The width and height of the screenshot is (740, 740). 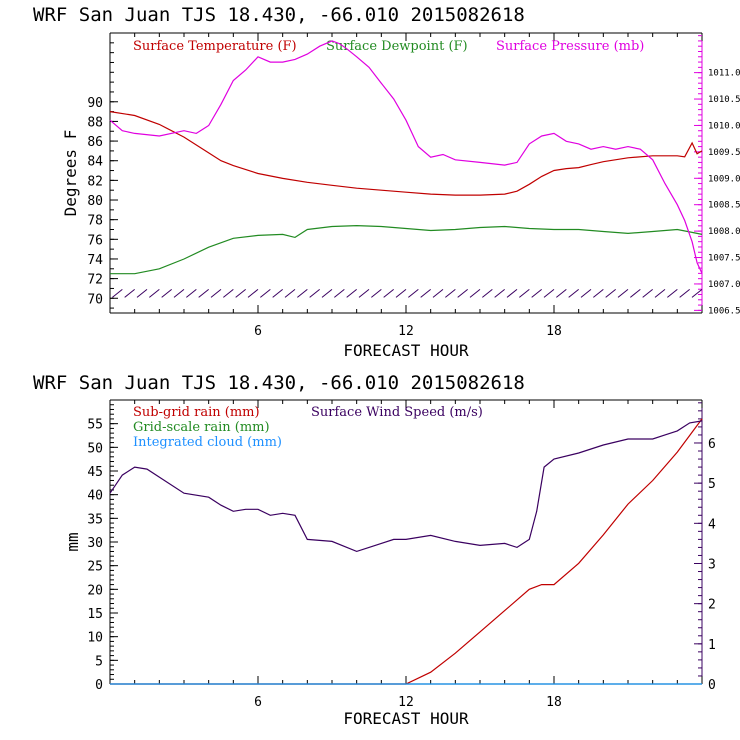 What do you see at coordinates (712, 564) in the screenshot?
I see `y2-tick-label: 3` at bounding box center [712, 564].